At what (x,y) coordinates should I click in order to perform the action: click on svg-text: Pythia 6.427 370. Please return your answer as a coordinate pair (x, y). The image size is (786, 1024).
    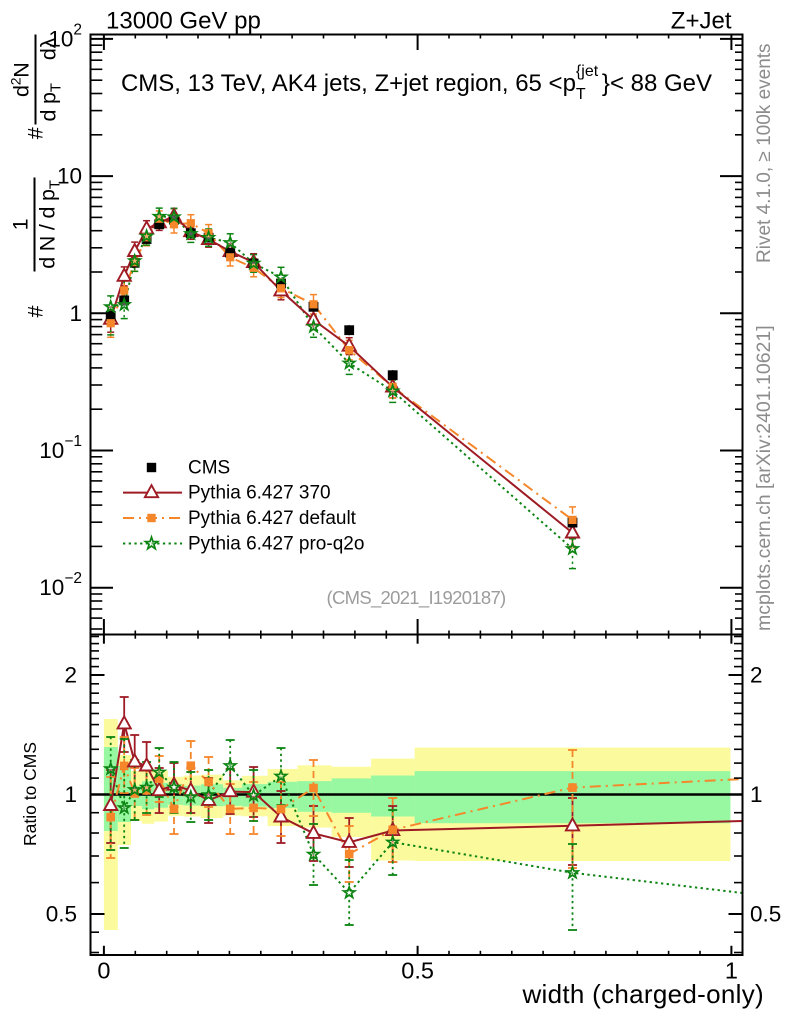
    Looking at the image, I should click on (259, 493).